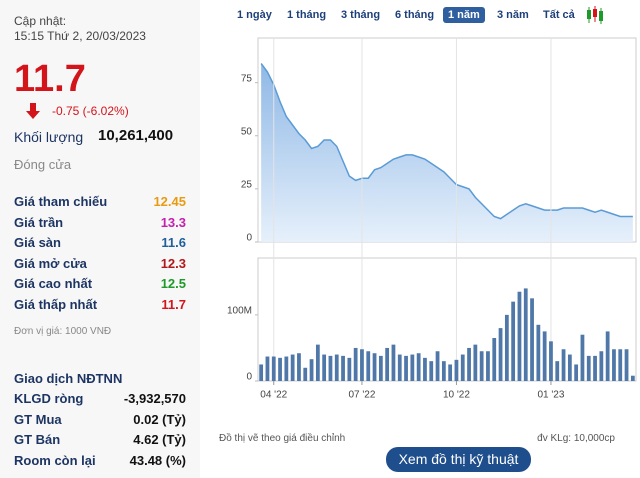 Image resolution: width=640 pixels, height=478 pixels. I want to click on note-right: đv KLg: 10,000cp, so click(576, 438).